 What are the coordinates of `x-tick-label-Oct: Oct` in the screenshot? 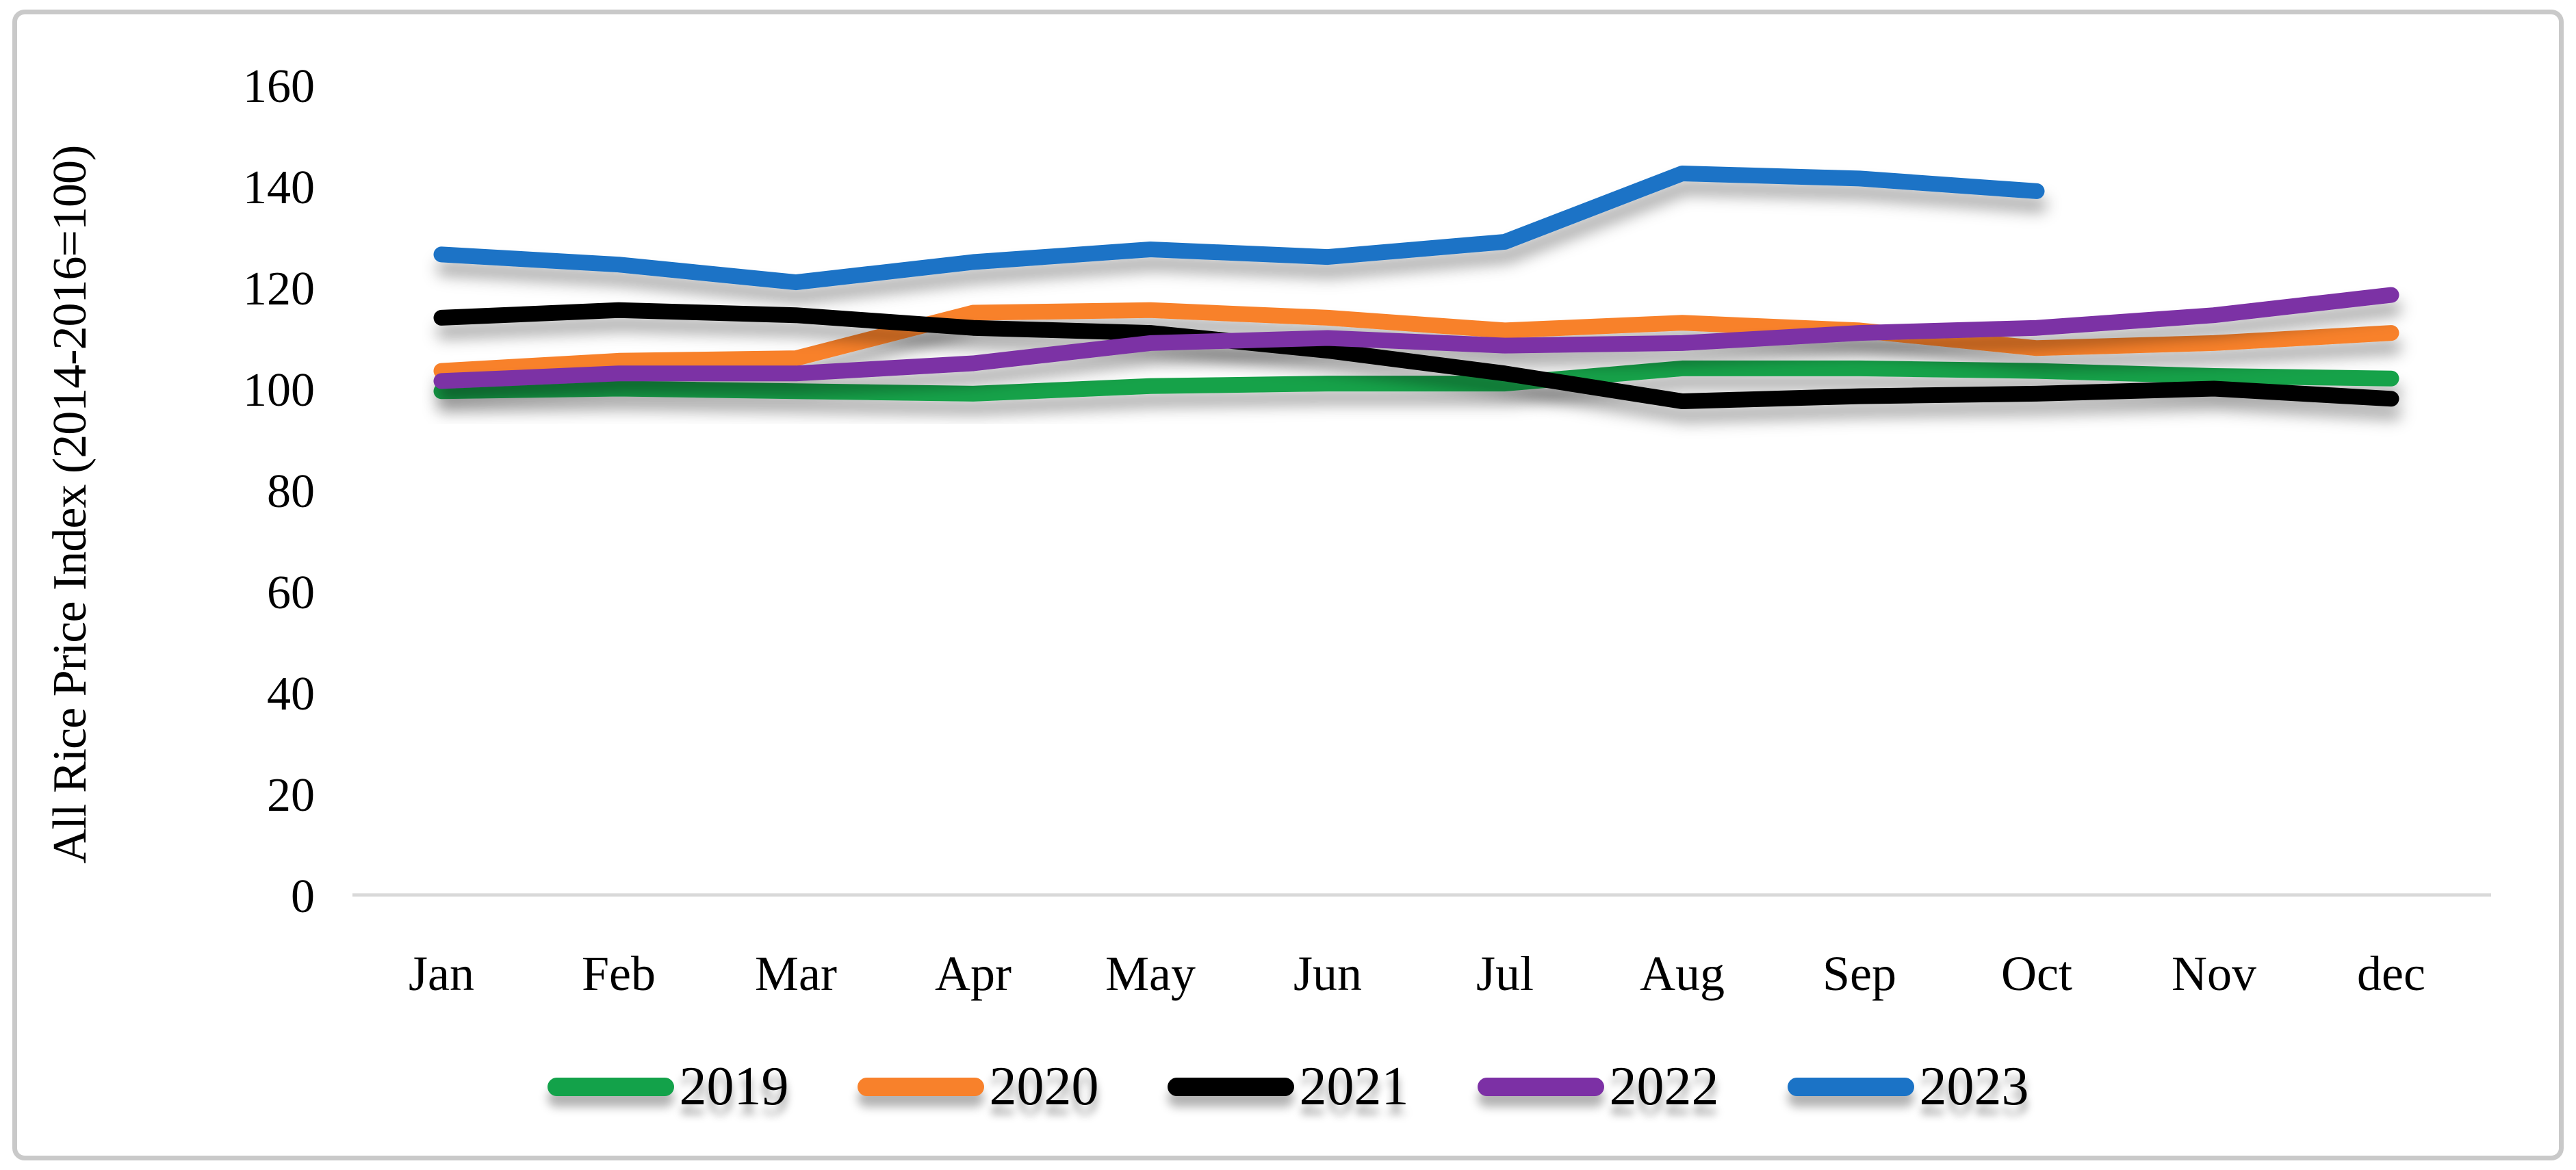 It's located at (2036, 973).